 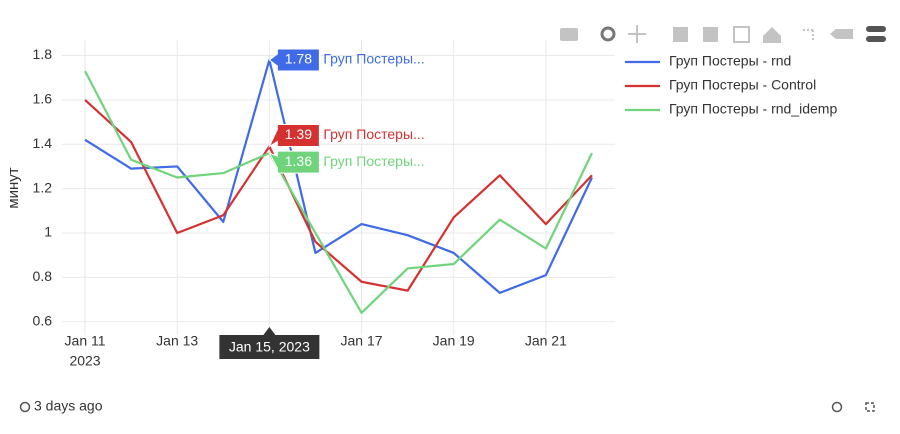 I want to click on hover-closest-icon, so click(x=841, y=34).